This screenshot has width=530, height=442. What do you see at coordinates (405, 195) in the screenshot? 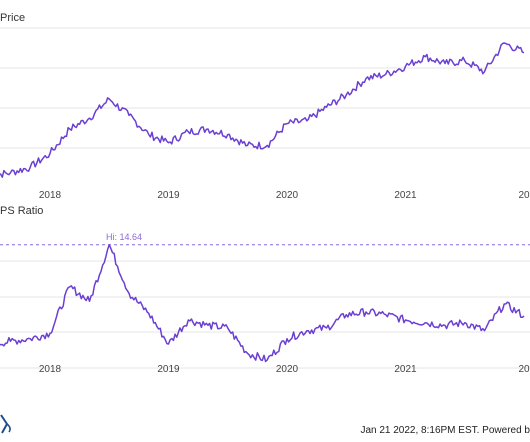
I see `x-tick-label-0-3: 2021` at bounding box center [405, 195].